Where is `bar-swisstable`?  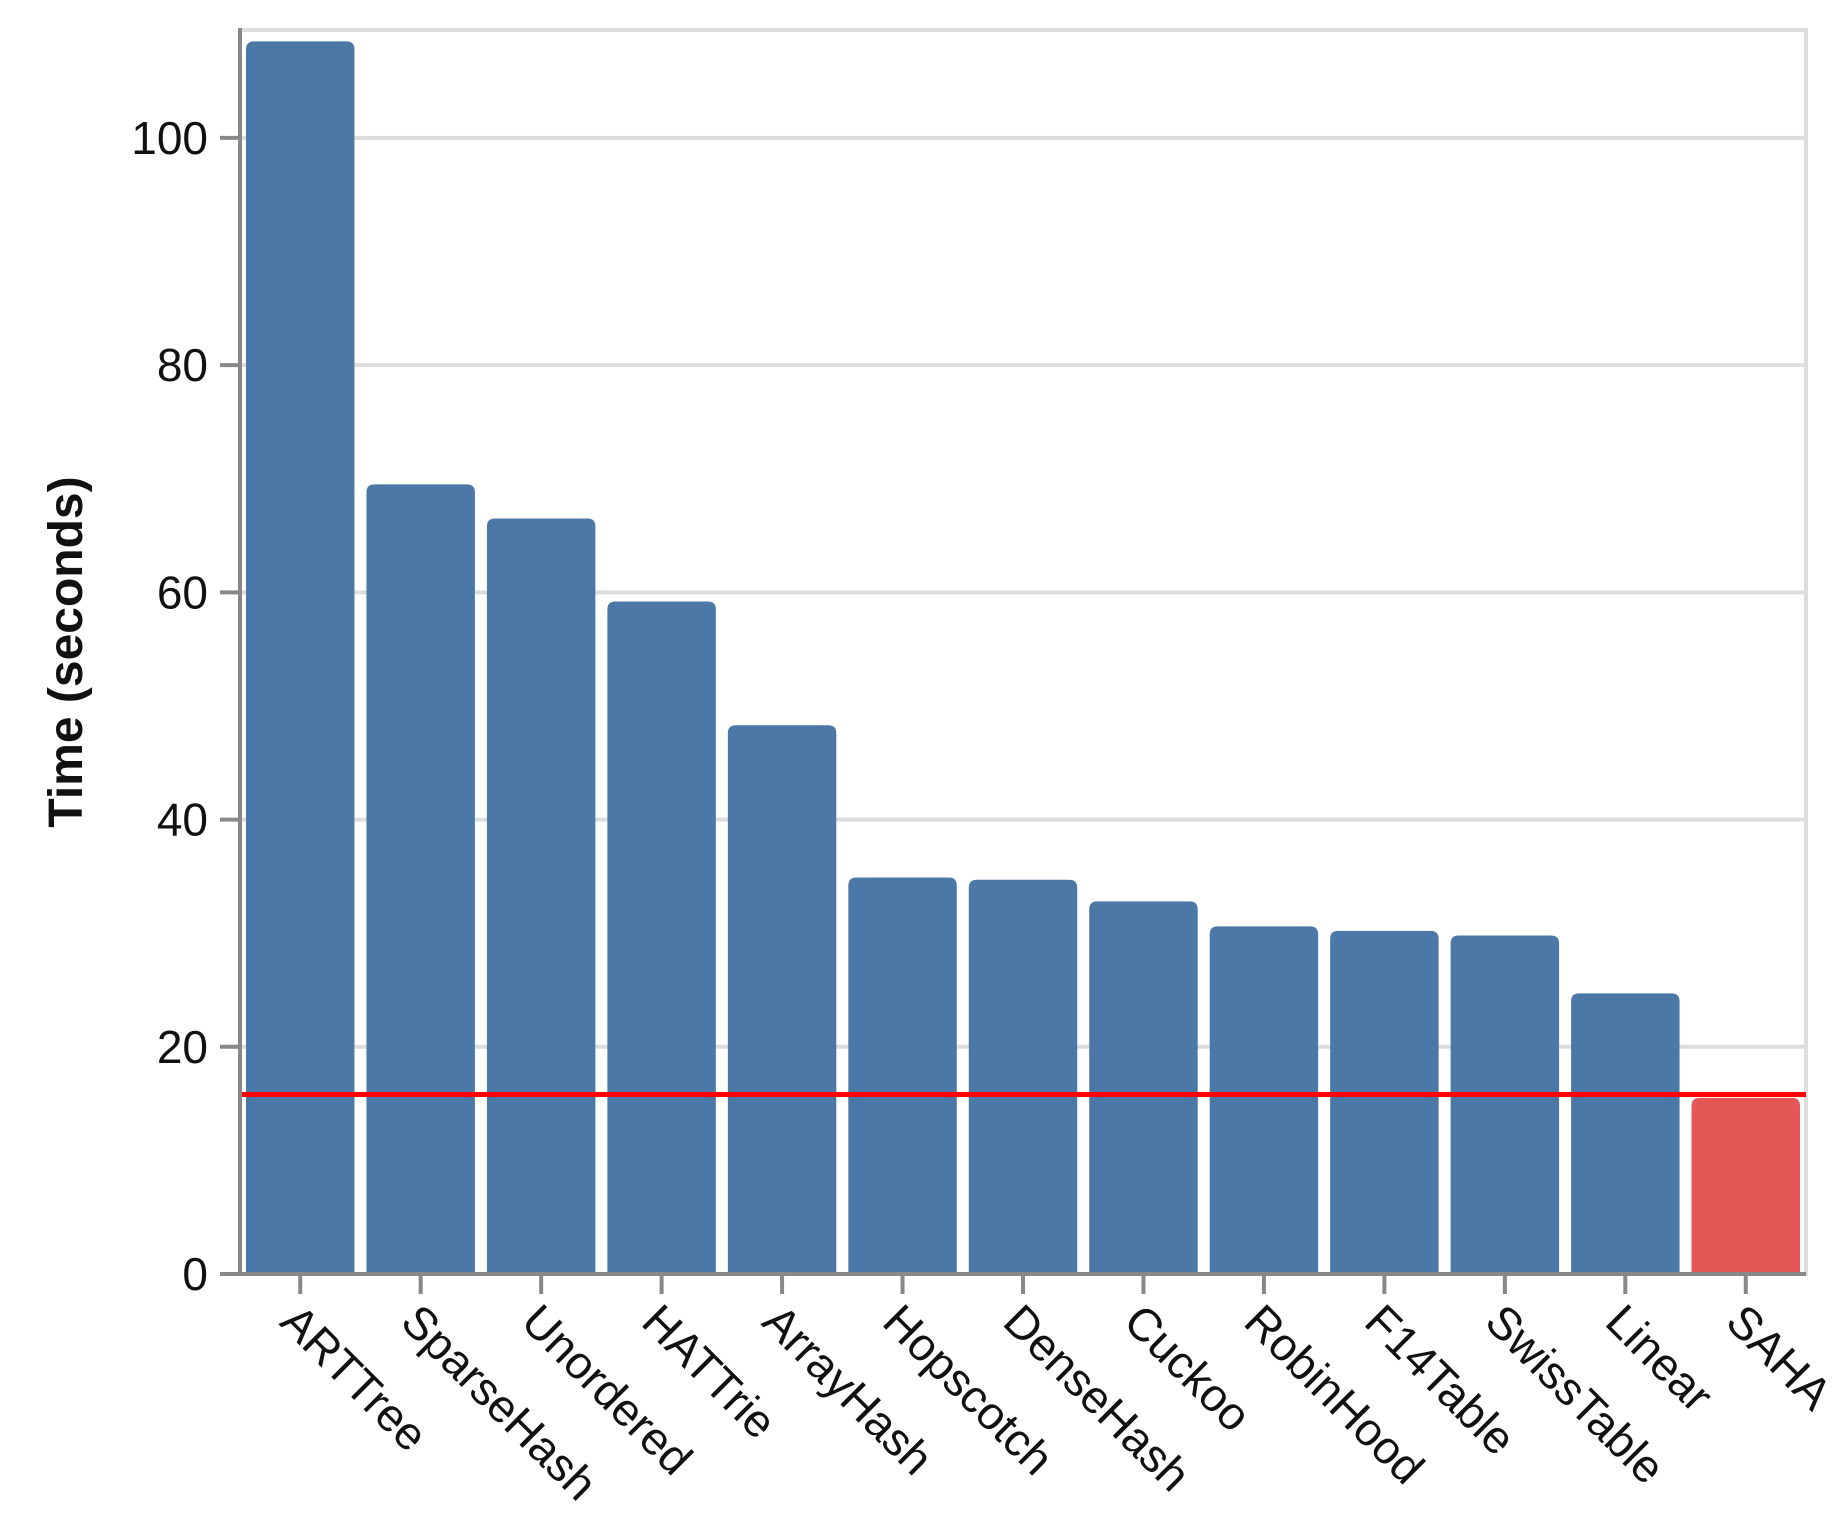 bar-swisstable is located at coordinates (1505, 1104).